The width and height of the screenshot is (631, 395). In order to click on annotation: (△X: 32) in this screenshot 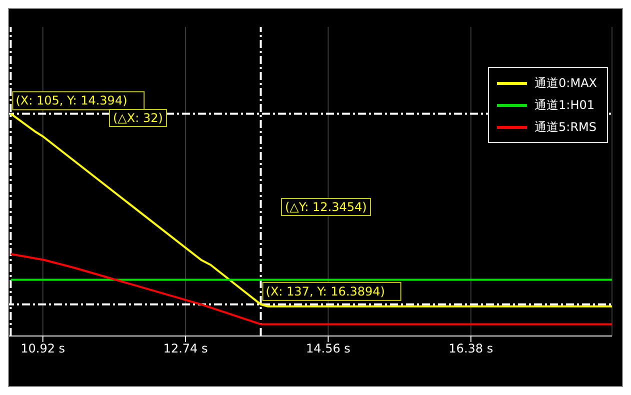, I will do `click(138, 118)`.